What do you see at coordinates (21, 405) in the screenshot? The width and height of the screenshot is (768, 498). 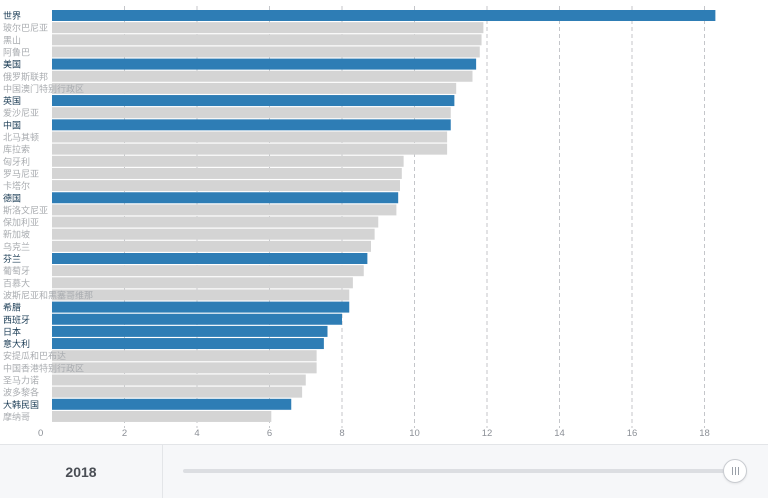 I see `bar-label: 大韩民国` at bounding box center [21, 405].